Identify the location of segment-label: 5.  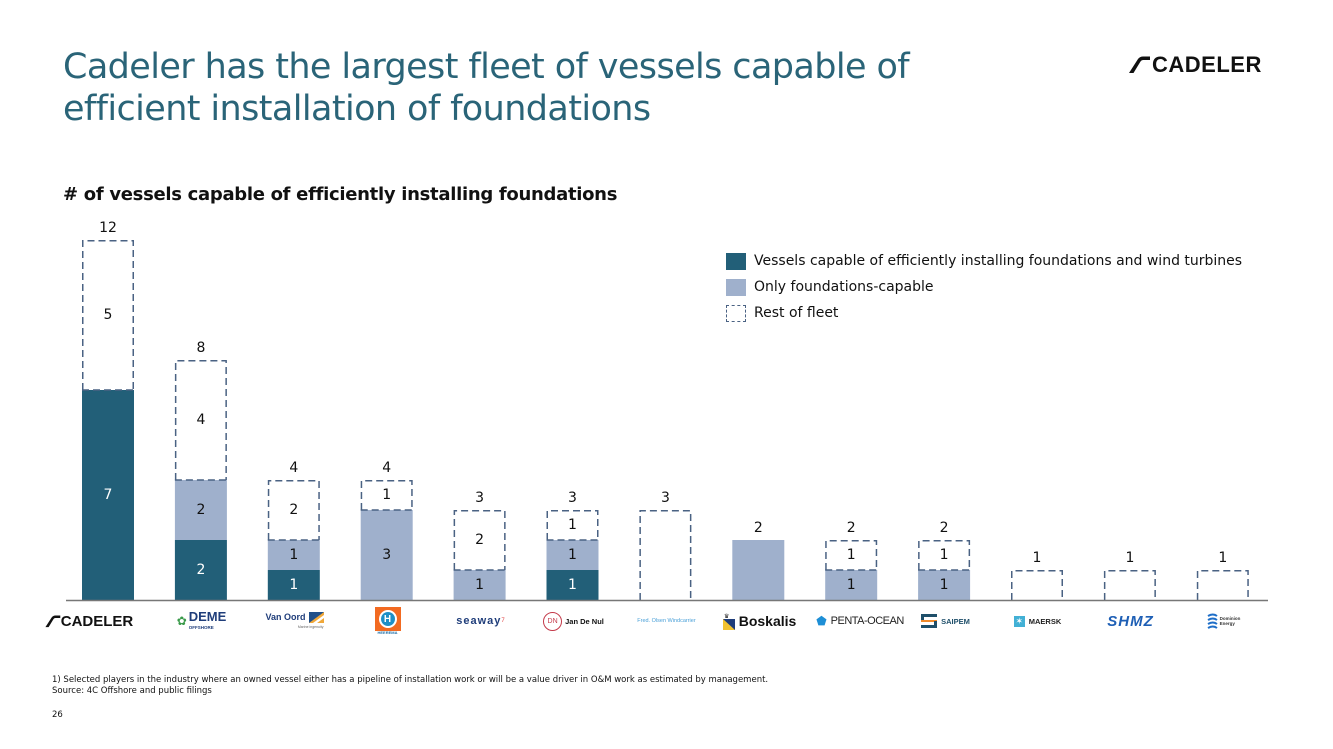
(108, 315).